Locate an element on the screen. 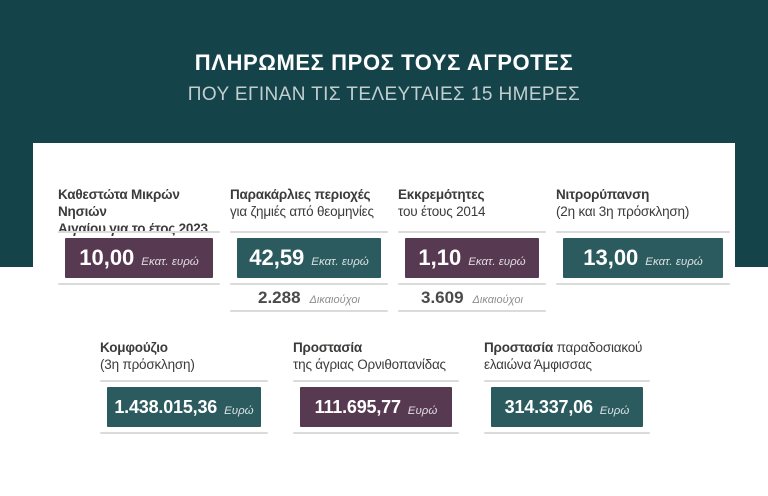  card-title-line1: Εκκρεμότητες is located at coordinates (441, 194).